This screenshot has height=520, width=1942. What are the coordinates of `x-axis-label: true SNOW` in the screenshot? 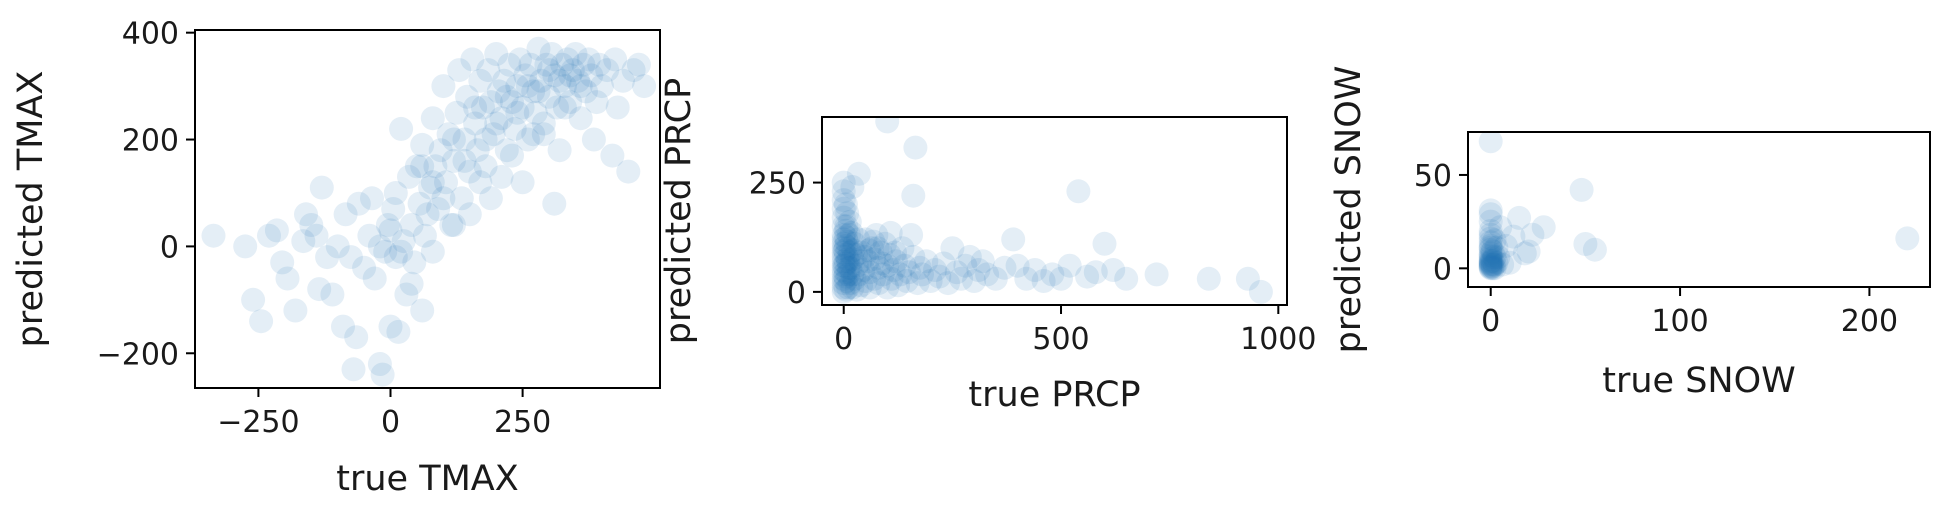 It's located at (1699, 381).